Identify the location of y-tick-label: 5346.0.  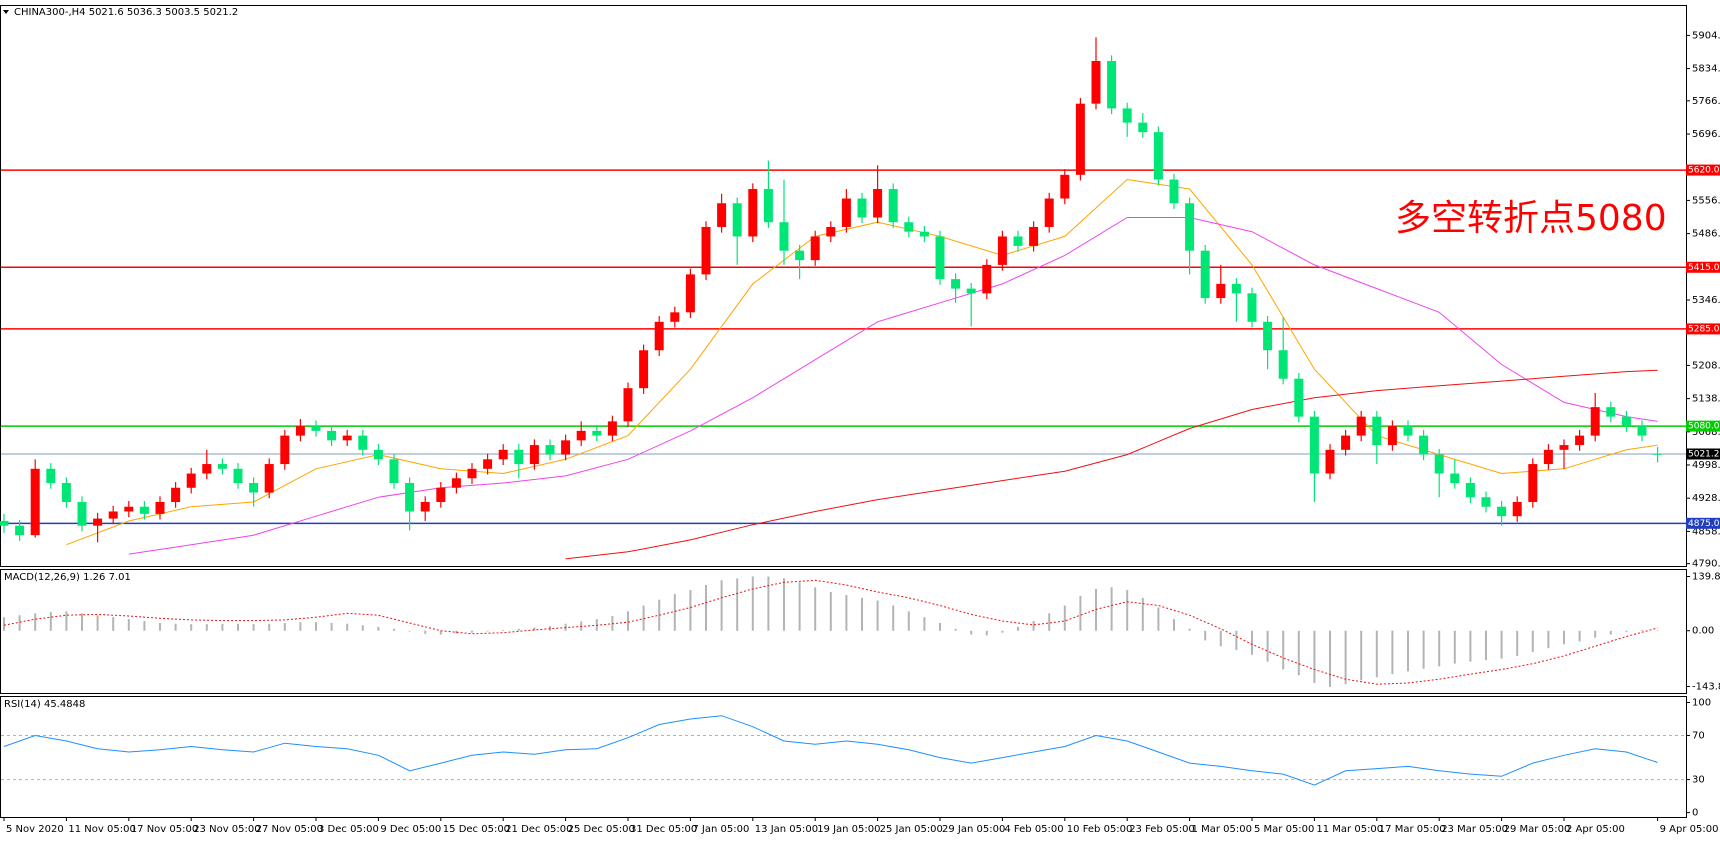
(1706, 300).